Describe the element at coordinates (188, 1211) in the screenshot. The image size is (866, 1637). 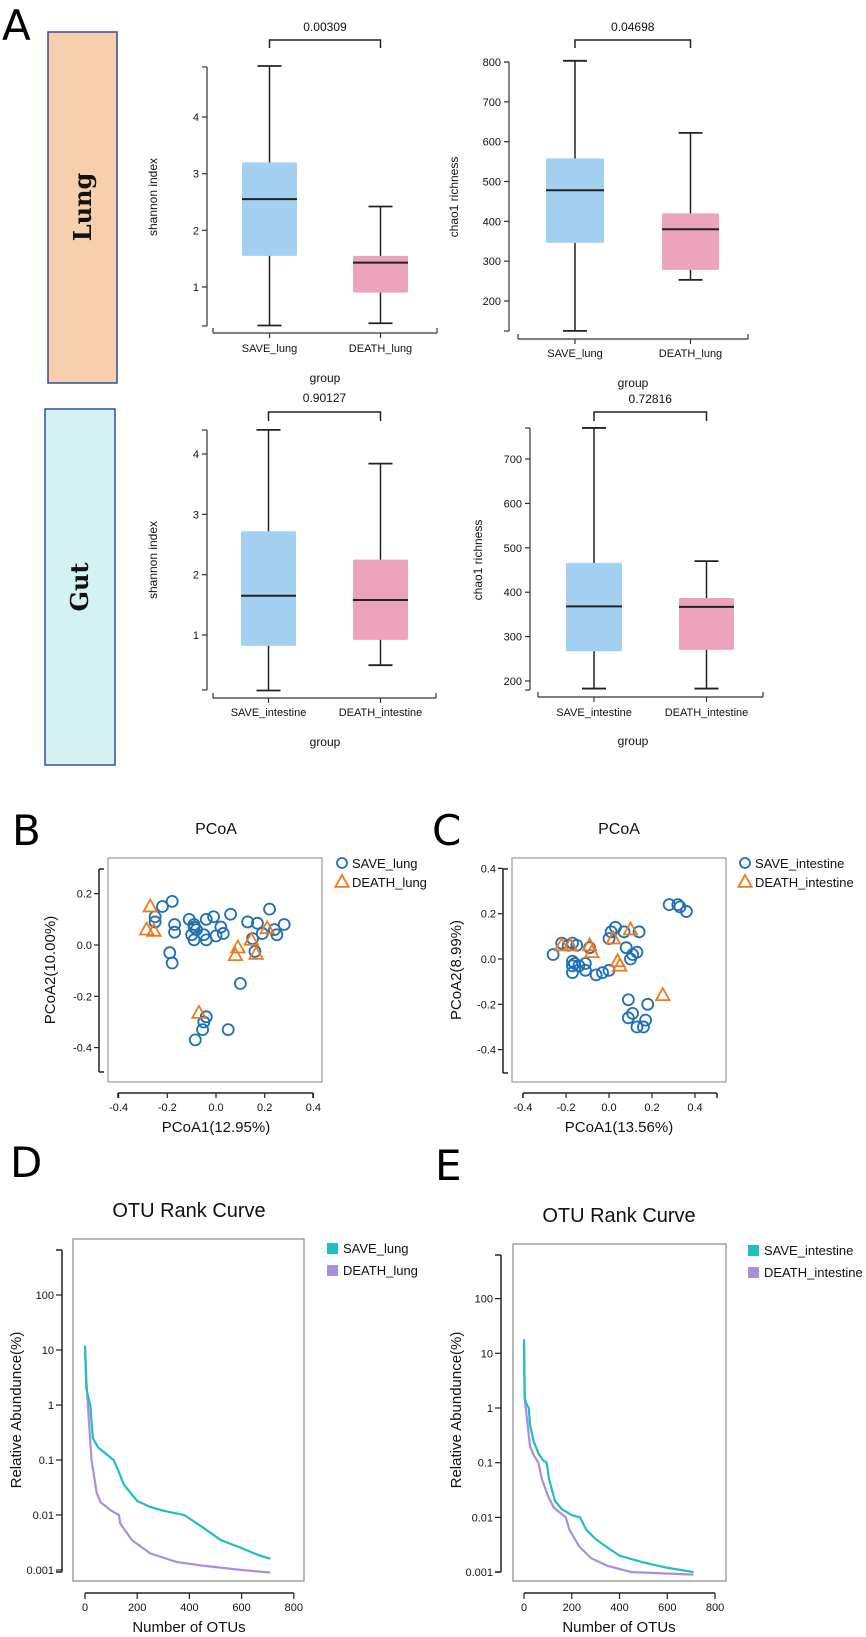
I see `chart-title: OTU Rank Curve` at that location.